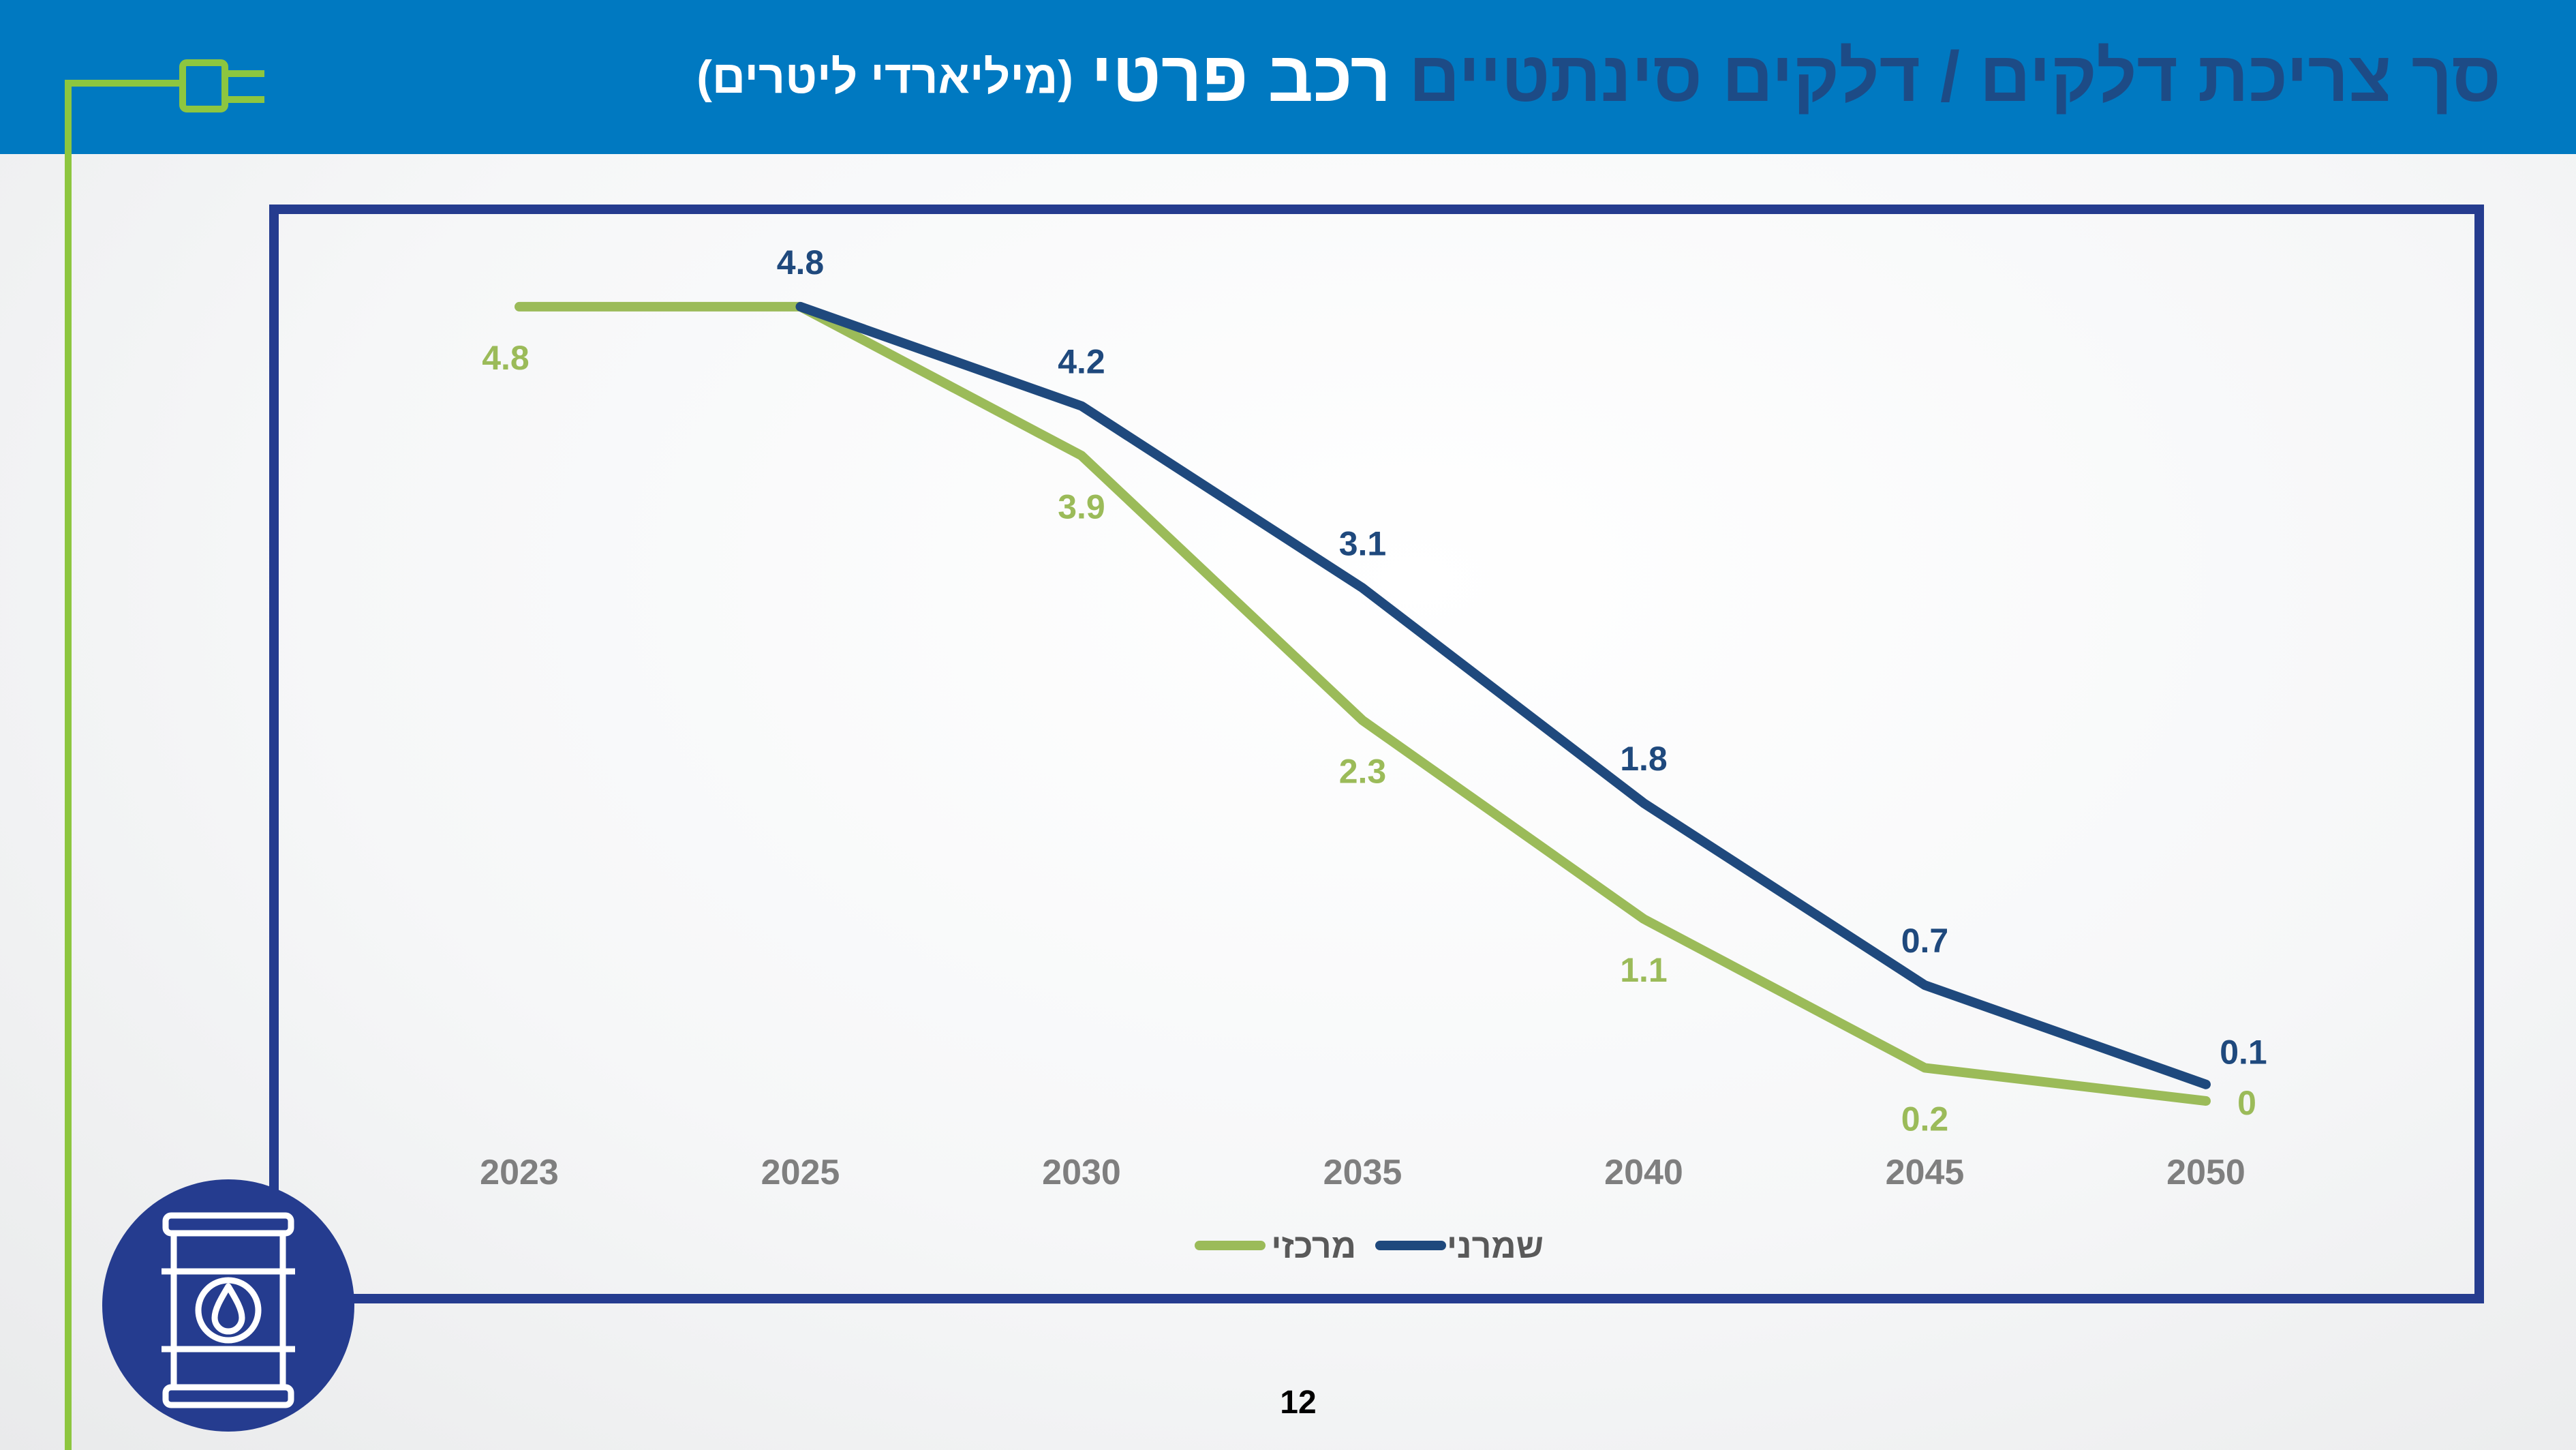  I want to click on x-tick-label: 2045, so click(1926, 1173).